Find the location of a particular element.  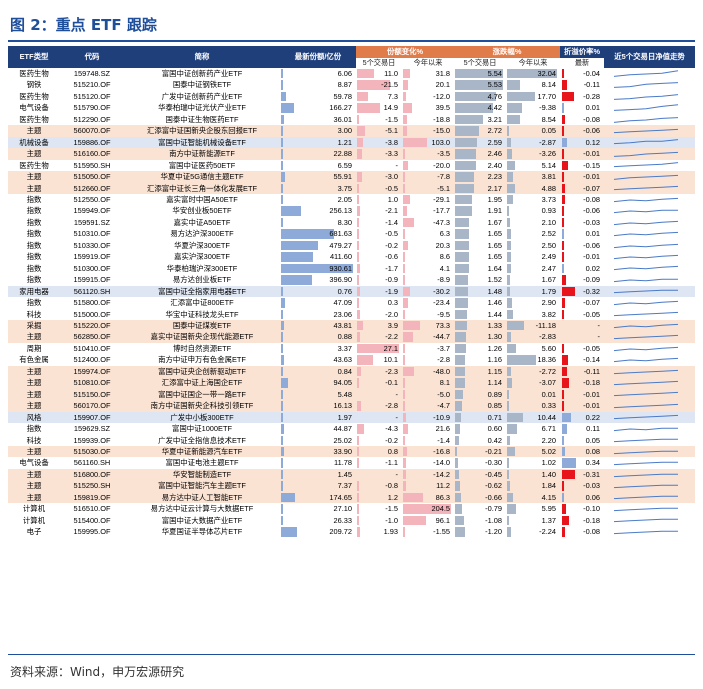

share-change-5d-cell-text: - is located at coordinates (396, 394).